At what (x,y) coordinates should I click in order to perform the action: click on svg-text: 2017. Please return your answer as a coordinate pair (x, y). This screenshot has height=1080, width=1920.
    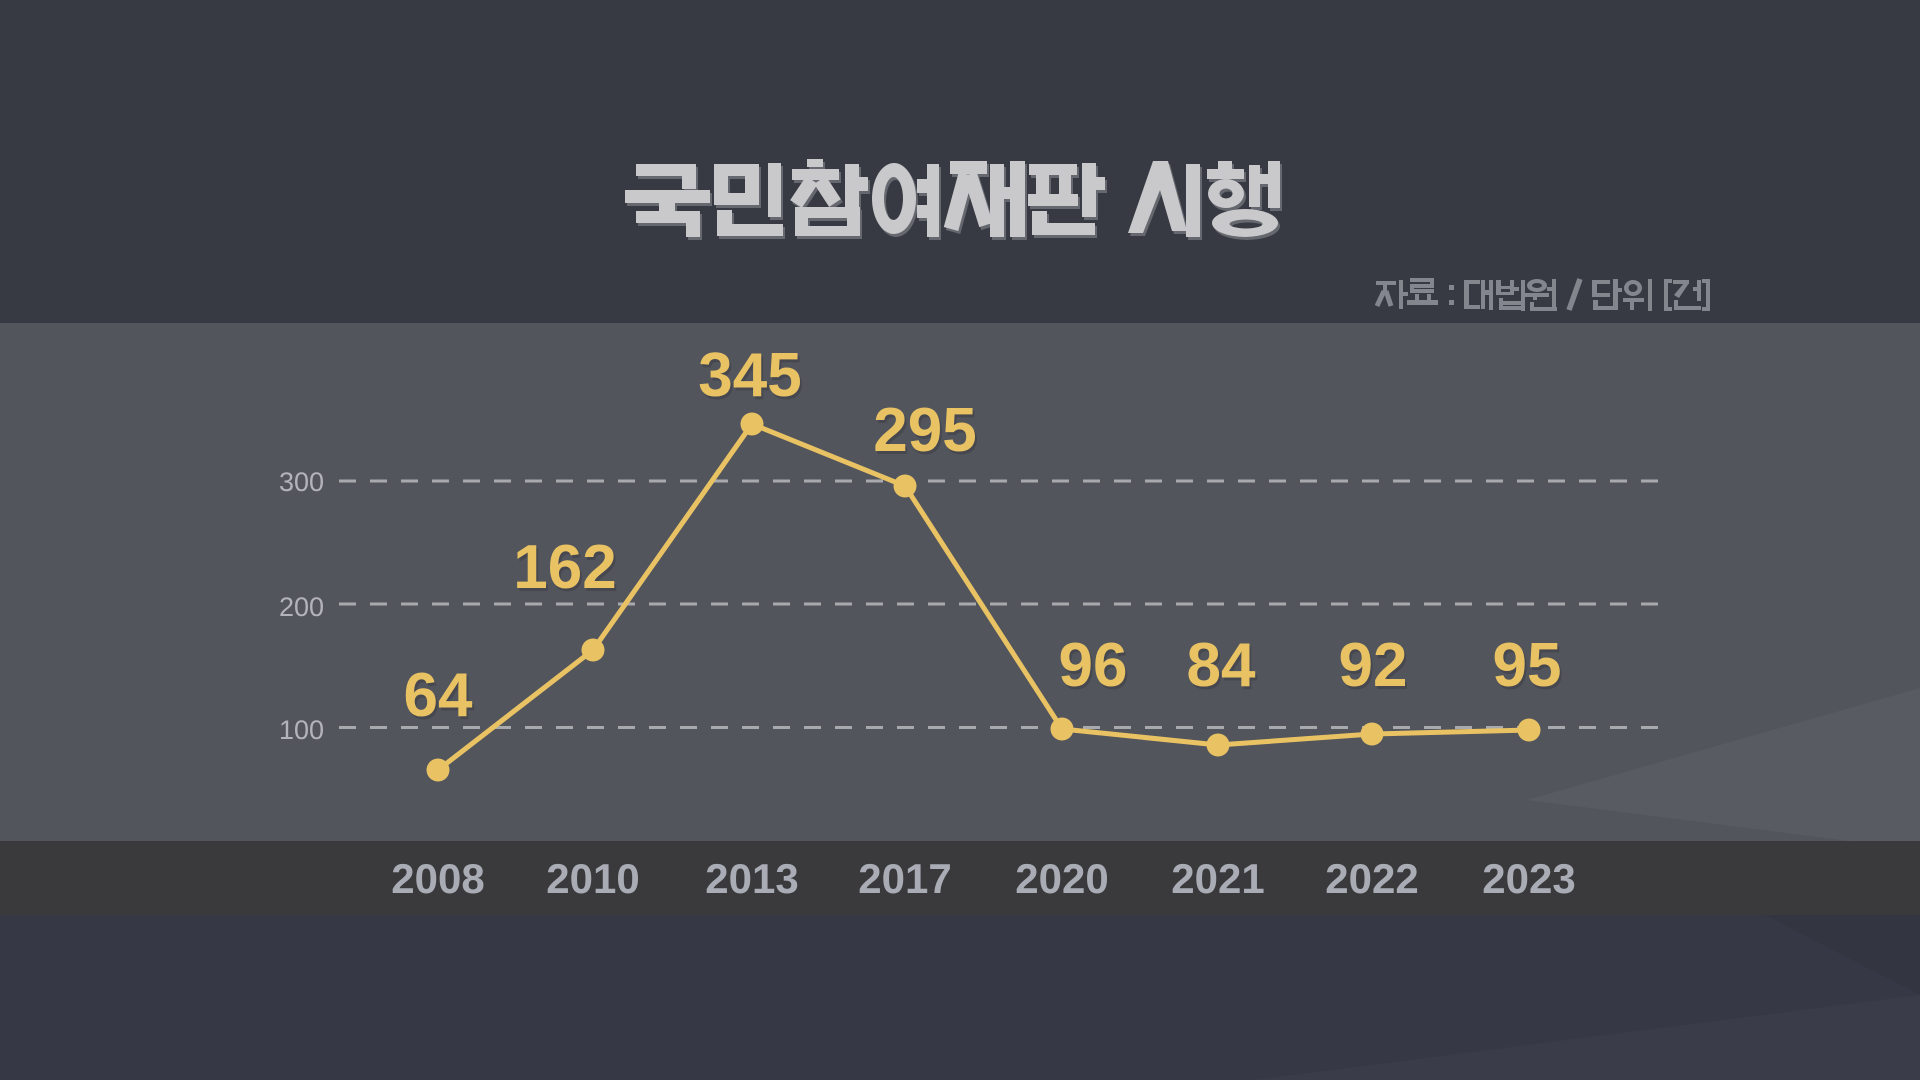
    Looking at the image, I should click on (904, 878).